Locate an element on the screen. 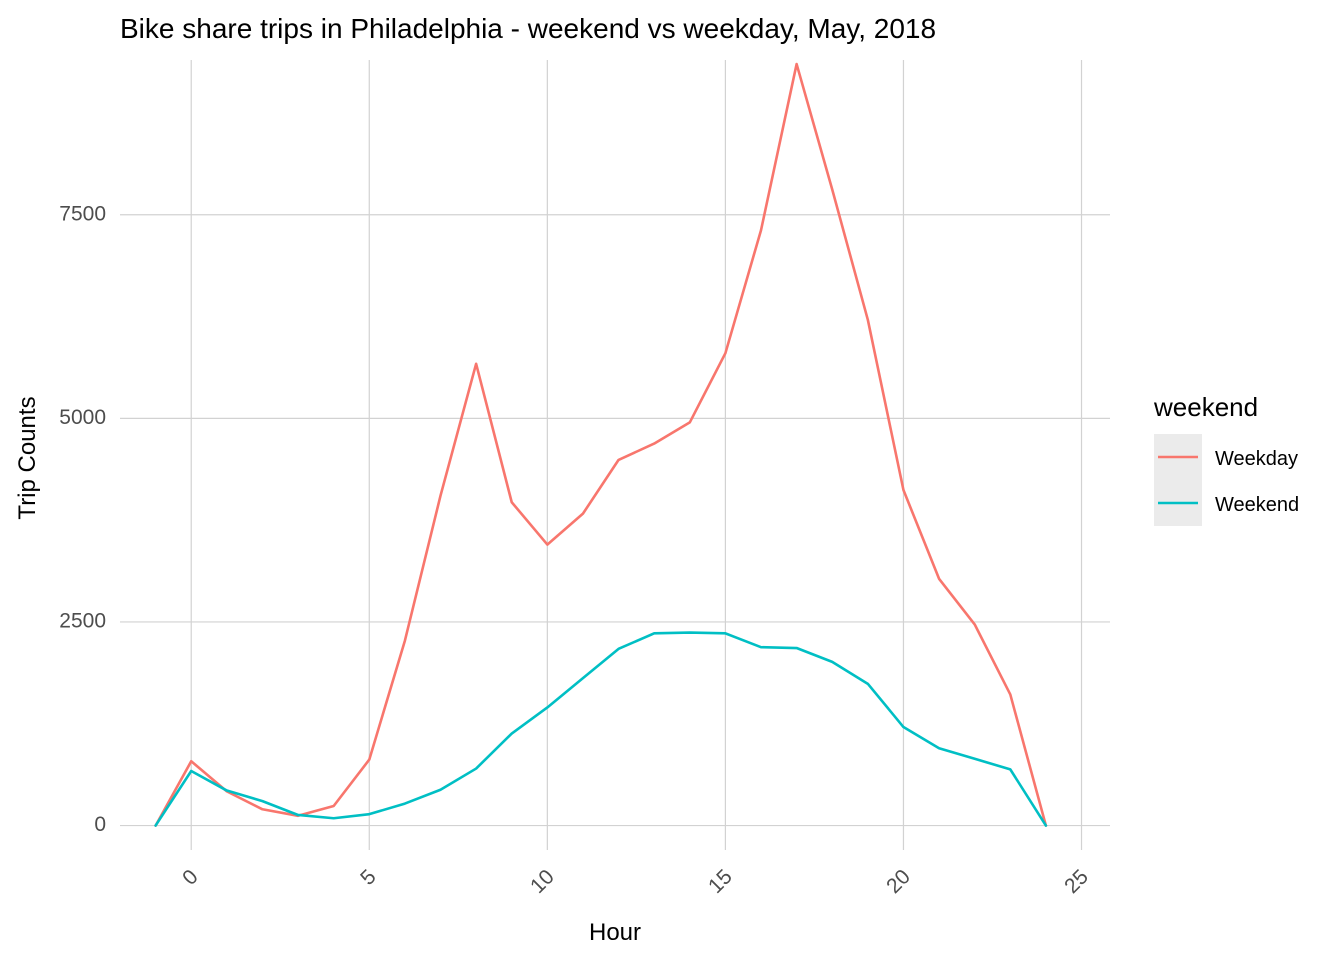 This screenshot has height=960, width=1344. legend: weekend Weekday Weekend is located at coordinates (1226, 459).